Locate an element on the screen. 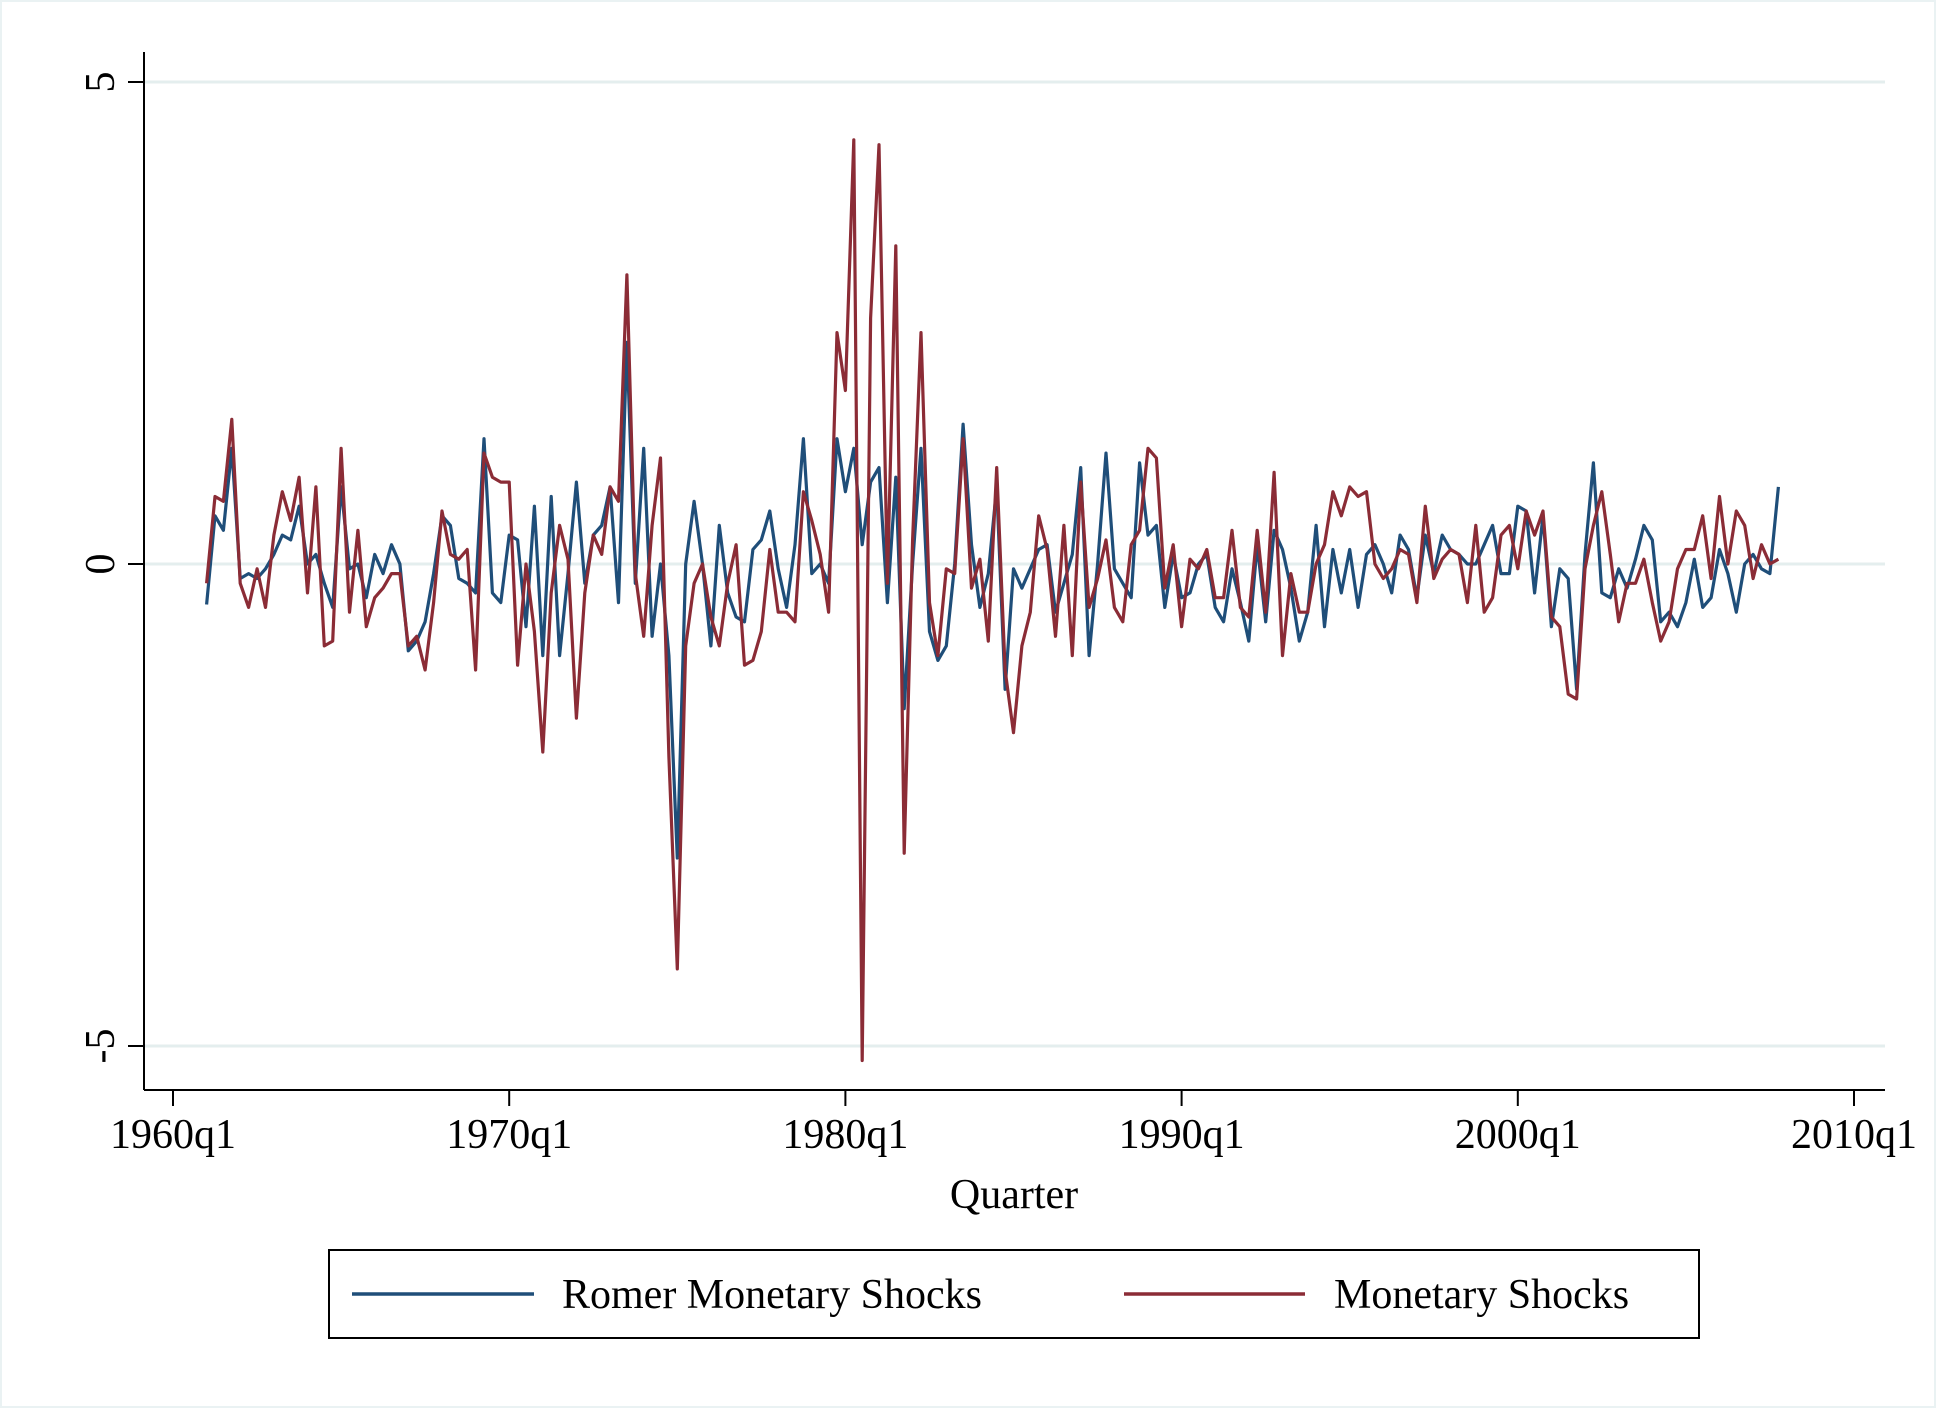 This screenshot has height=1408, width=1936. xtick-label-3: 1990q1 is located at coordinates (1182, 1135).